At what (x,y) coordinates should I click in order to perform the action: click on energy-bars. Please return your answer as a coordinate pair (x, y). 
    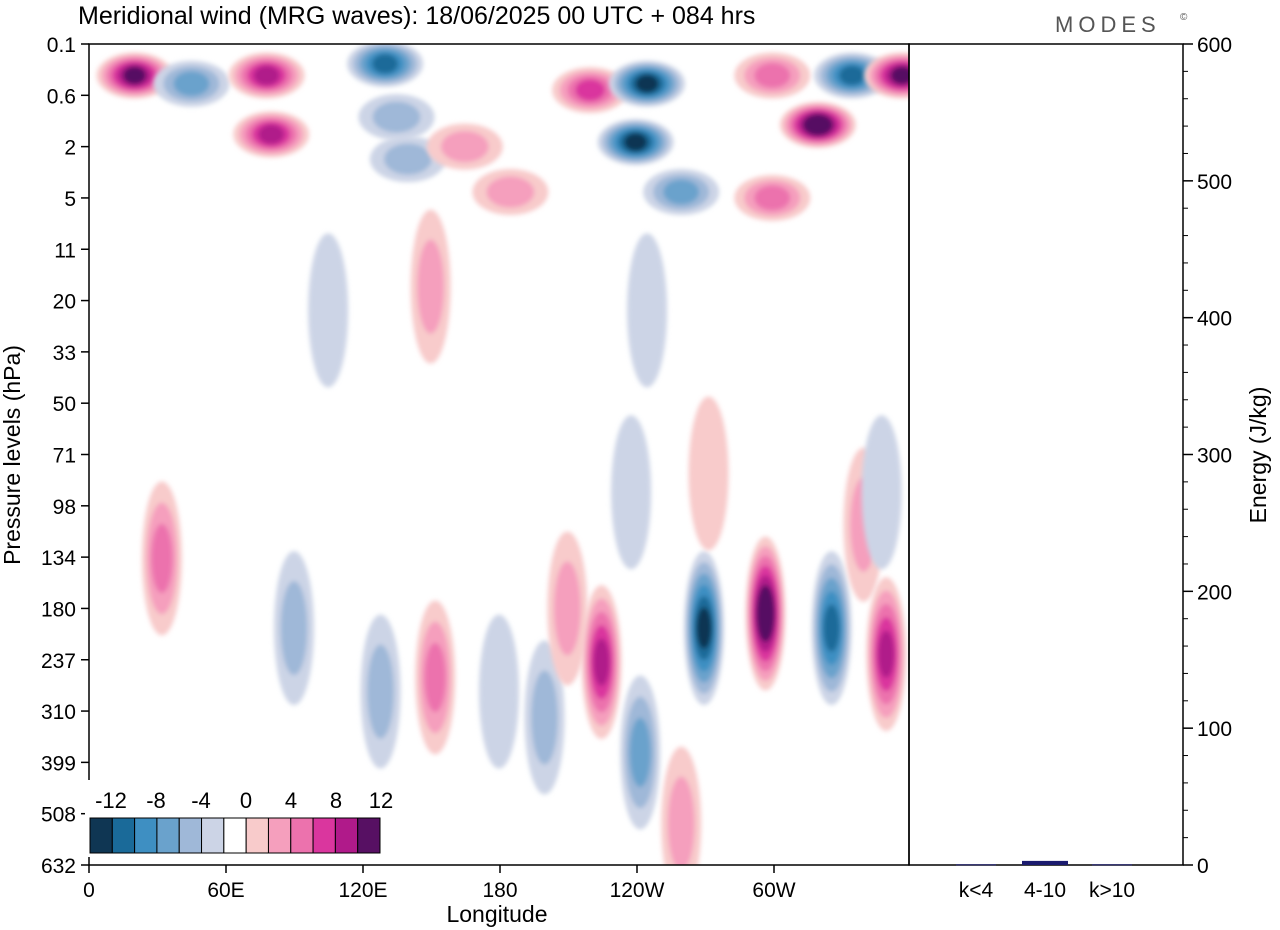
    Looking at the image, I should click on (1044, 863).